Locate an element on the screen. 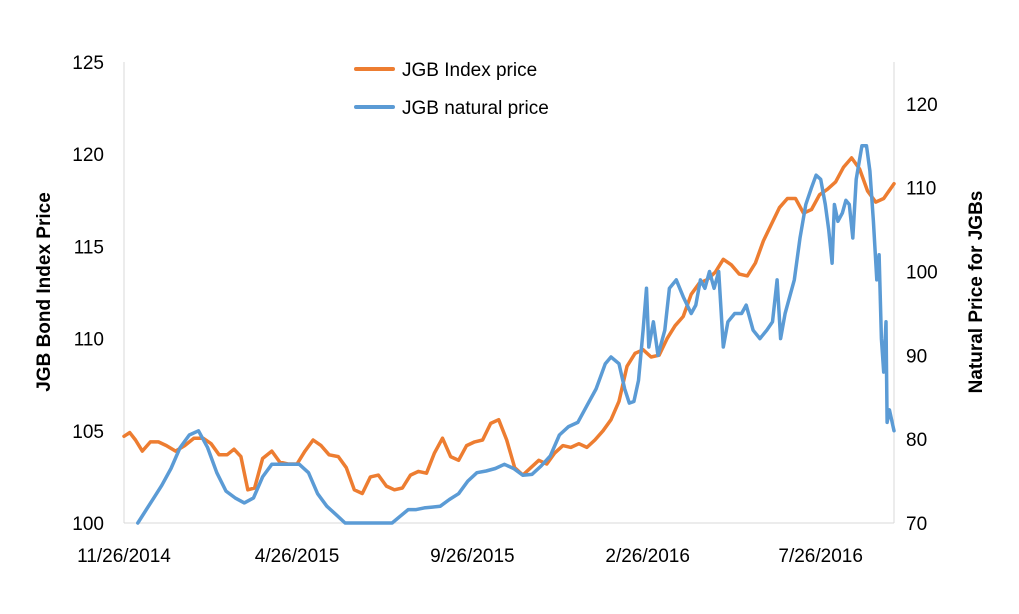 The width and height of the screenshot is (1019, 614). legend: JGB Index price JGB natural price is located at coordinates (451, 89).